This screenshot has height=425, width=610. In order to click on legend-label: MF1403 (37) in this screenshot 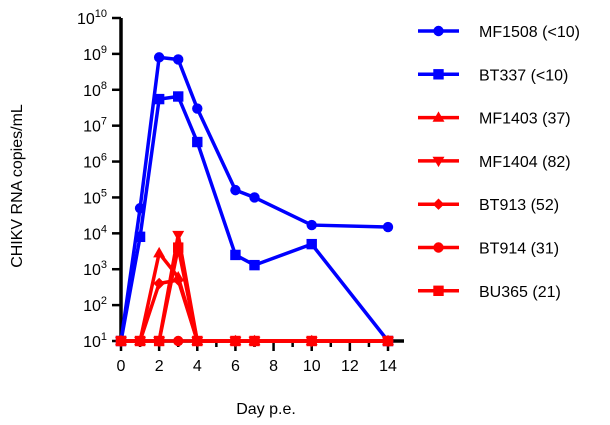, I will do `click(525, 119)`.